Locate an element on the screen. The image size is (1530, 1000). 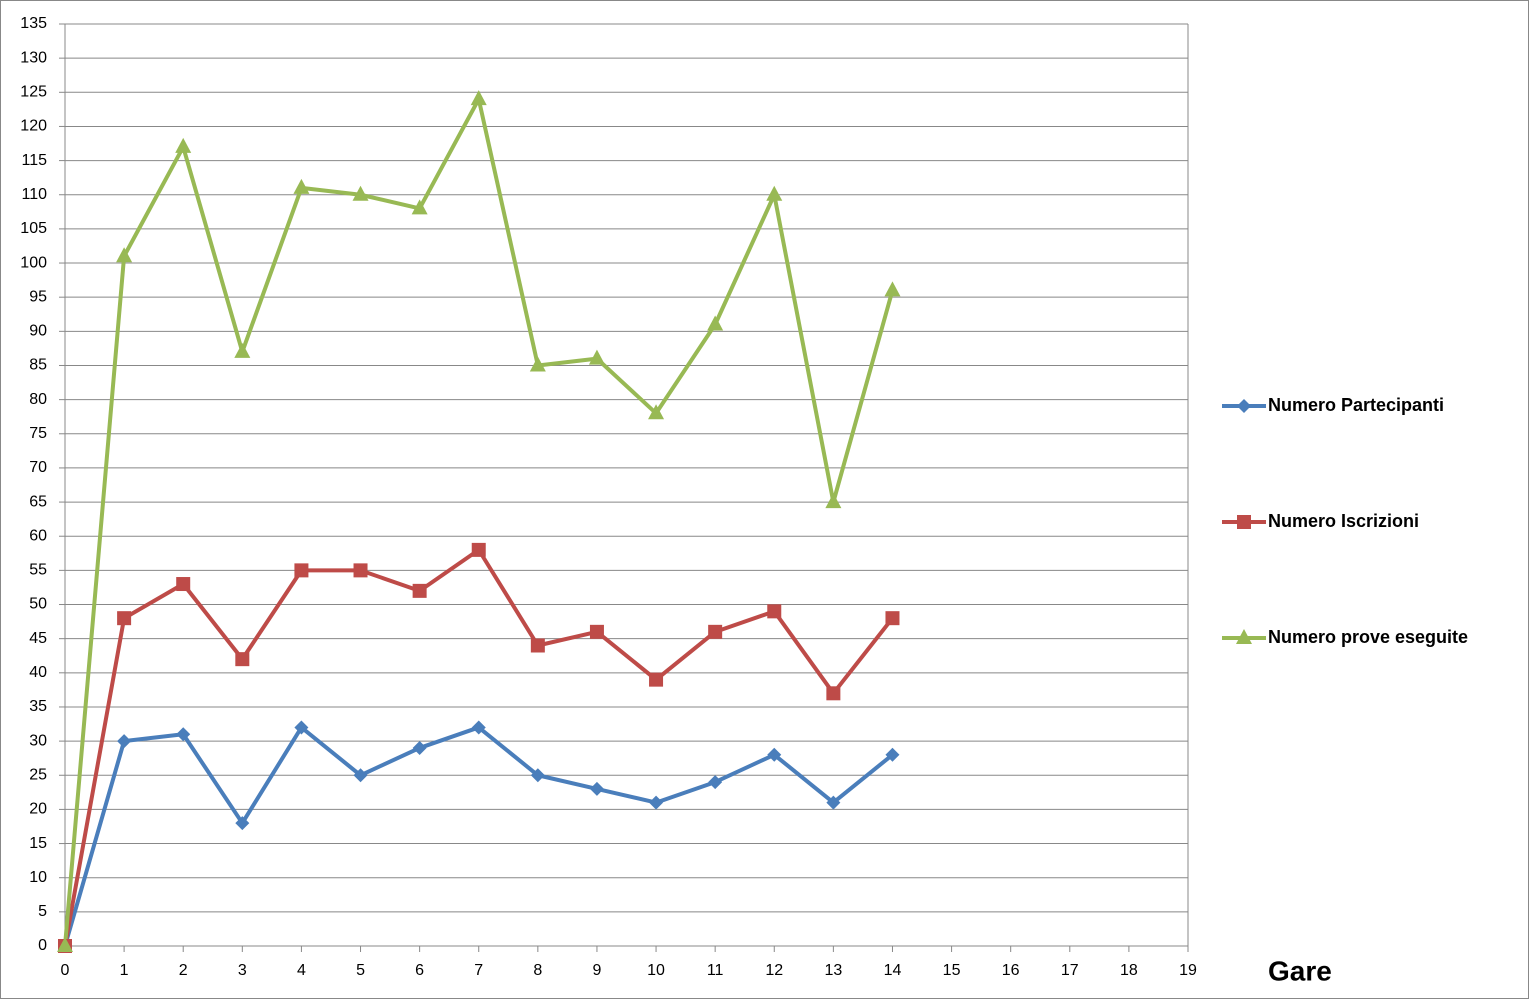
x-tick-label: 16 is located at coordinates (1011, 970).